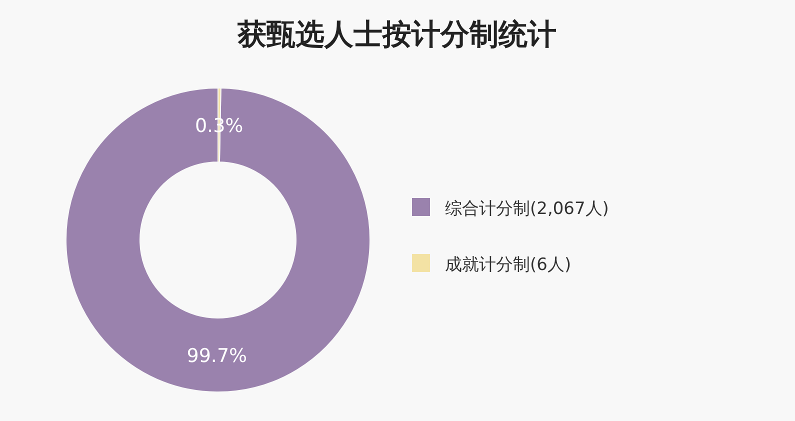  Describe the element at coordinates (217, 355) in the screenshot. I see `data-label: 99.7%` at that location.